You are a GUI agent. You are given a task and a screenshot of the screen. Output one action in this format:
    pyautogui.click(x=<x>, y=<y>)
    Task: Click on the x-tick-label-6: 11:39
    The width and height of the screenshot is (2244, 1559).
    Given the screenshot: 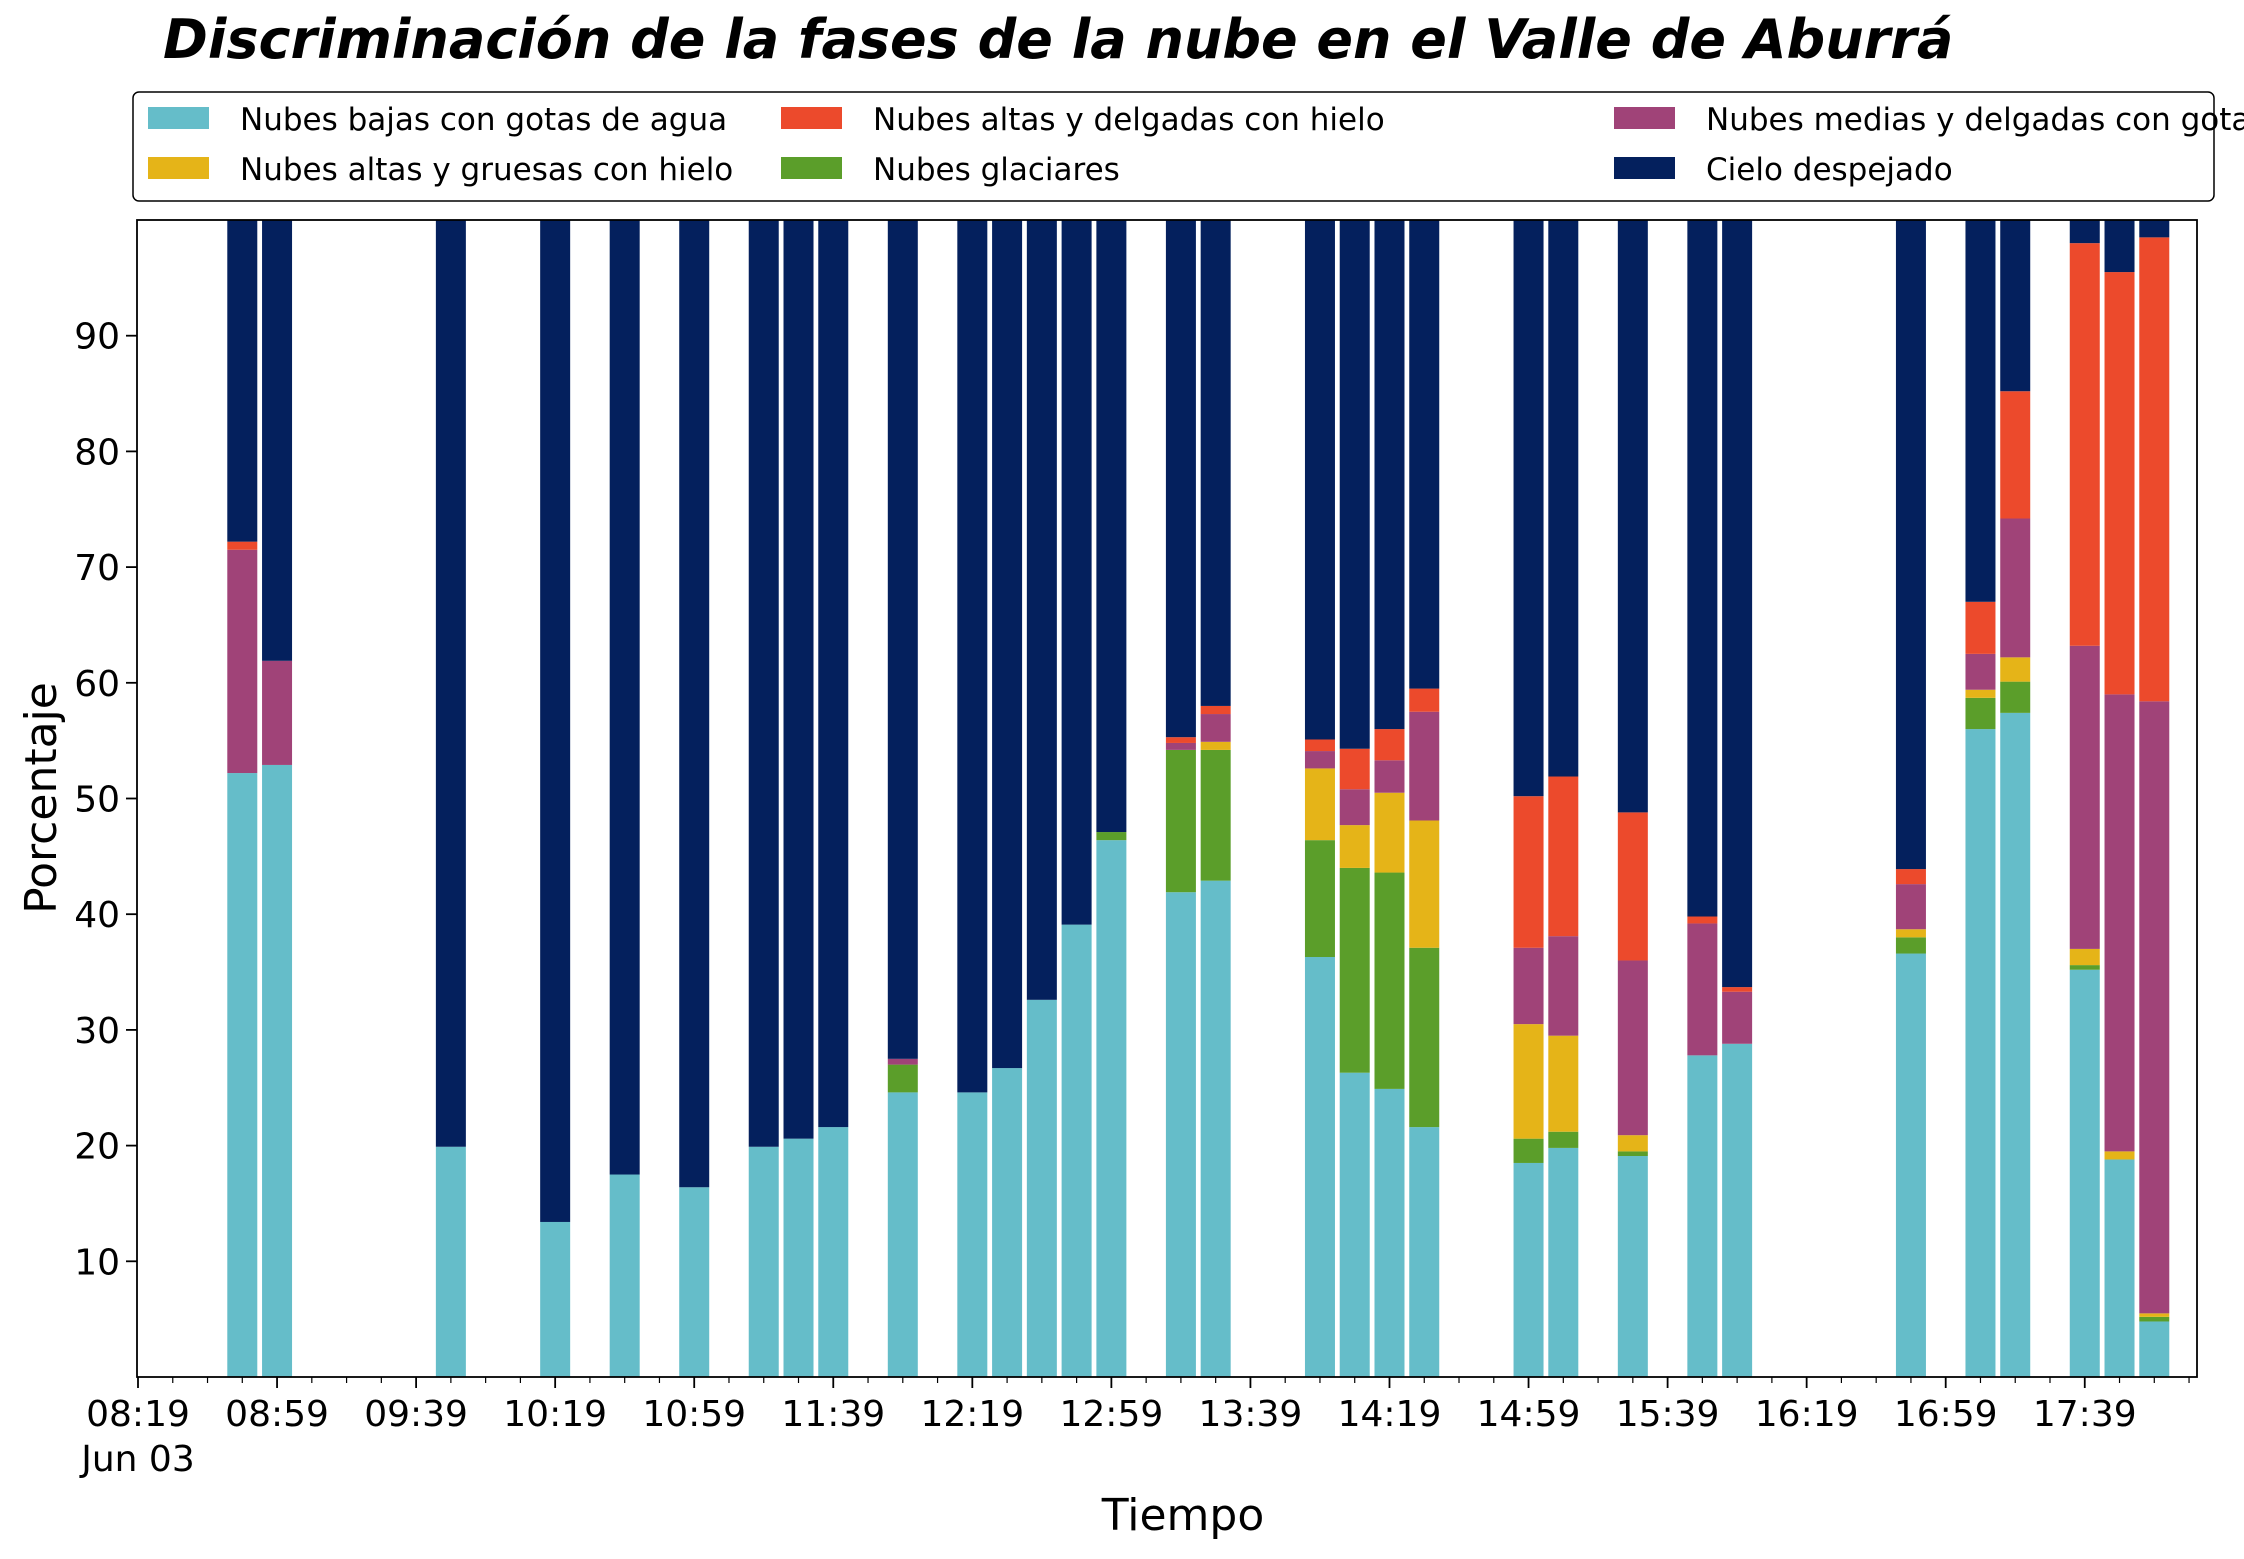 What is the action you would take?
    pyautogui.click(x=833, y=1414)
    